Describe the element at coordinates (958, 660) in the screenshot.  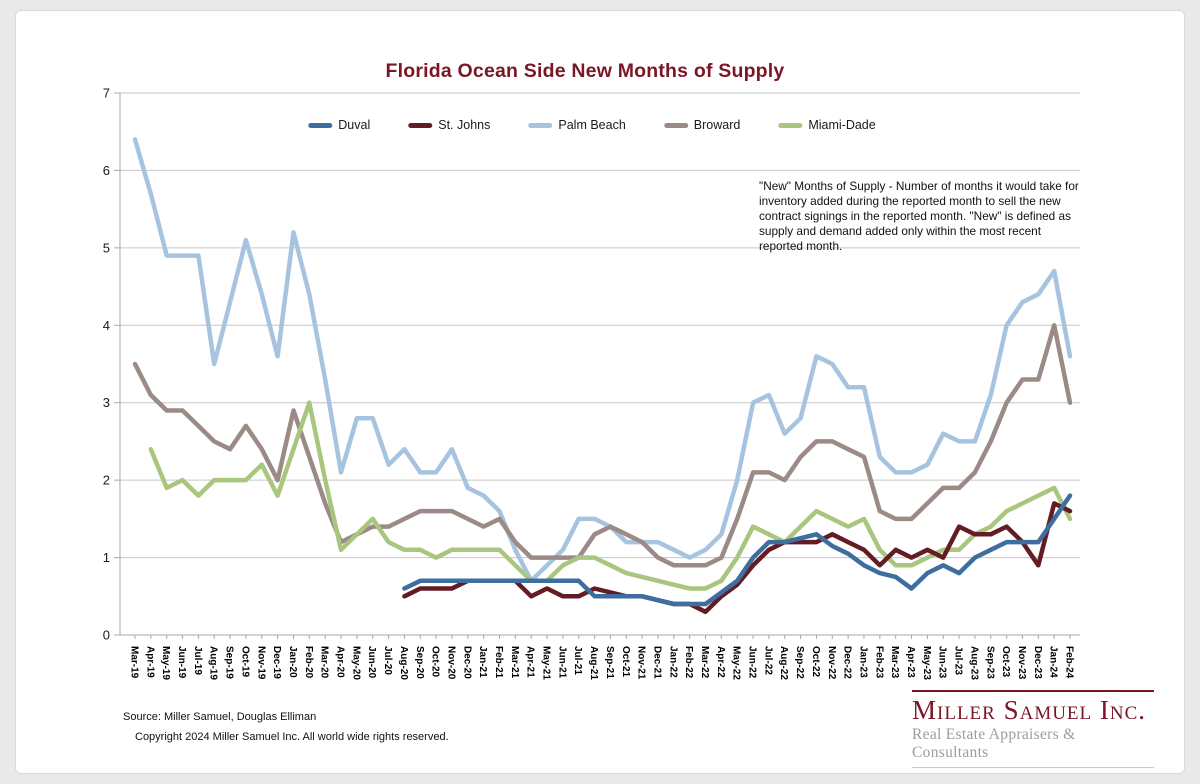
I see `x-axis-label-Jul-23: Jul-23` at that location.